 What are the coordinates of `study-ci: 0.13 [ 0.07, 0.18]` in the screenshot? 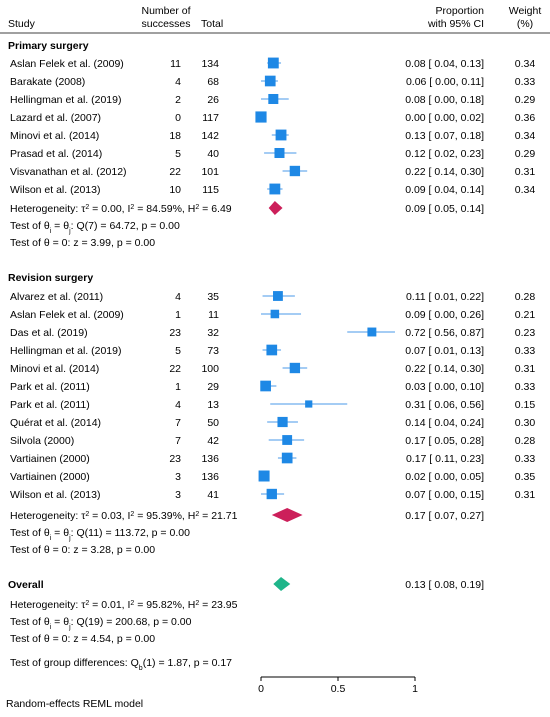 It's located at (444, 136).